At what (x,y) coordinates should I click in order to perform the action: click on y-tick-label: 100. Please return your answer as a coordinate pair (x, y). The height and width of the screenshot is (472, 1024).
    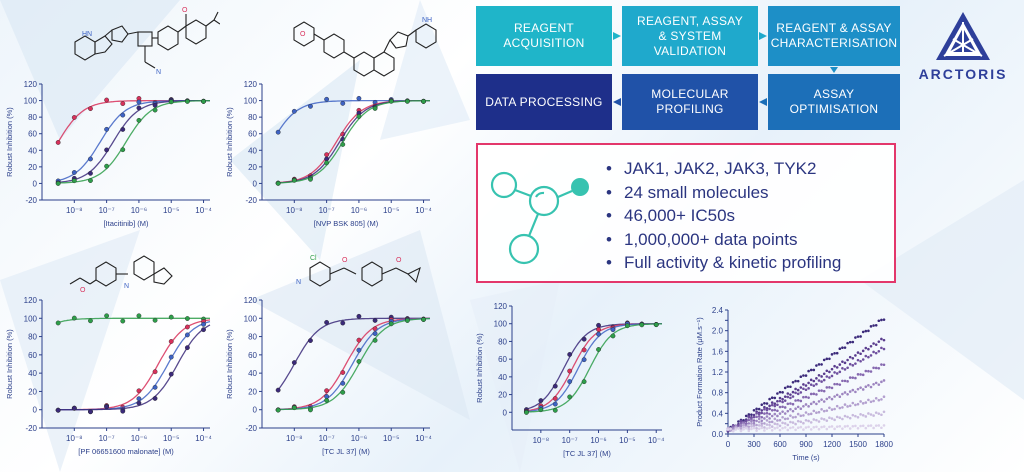
    Looking at the image, I should click on (501, 324).